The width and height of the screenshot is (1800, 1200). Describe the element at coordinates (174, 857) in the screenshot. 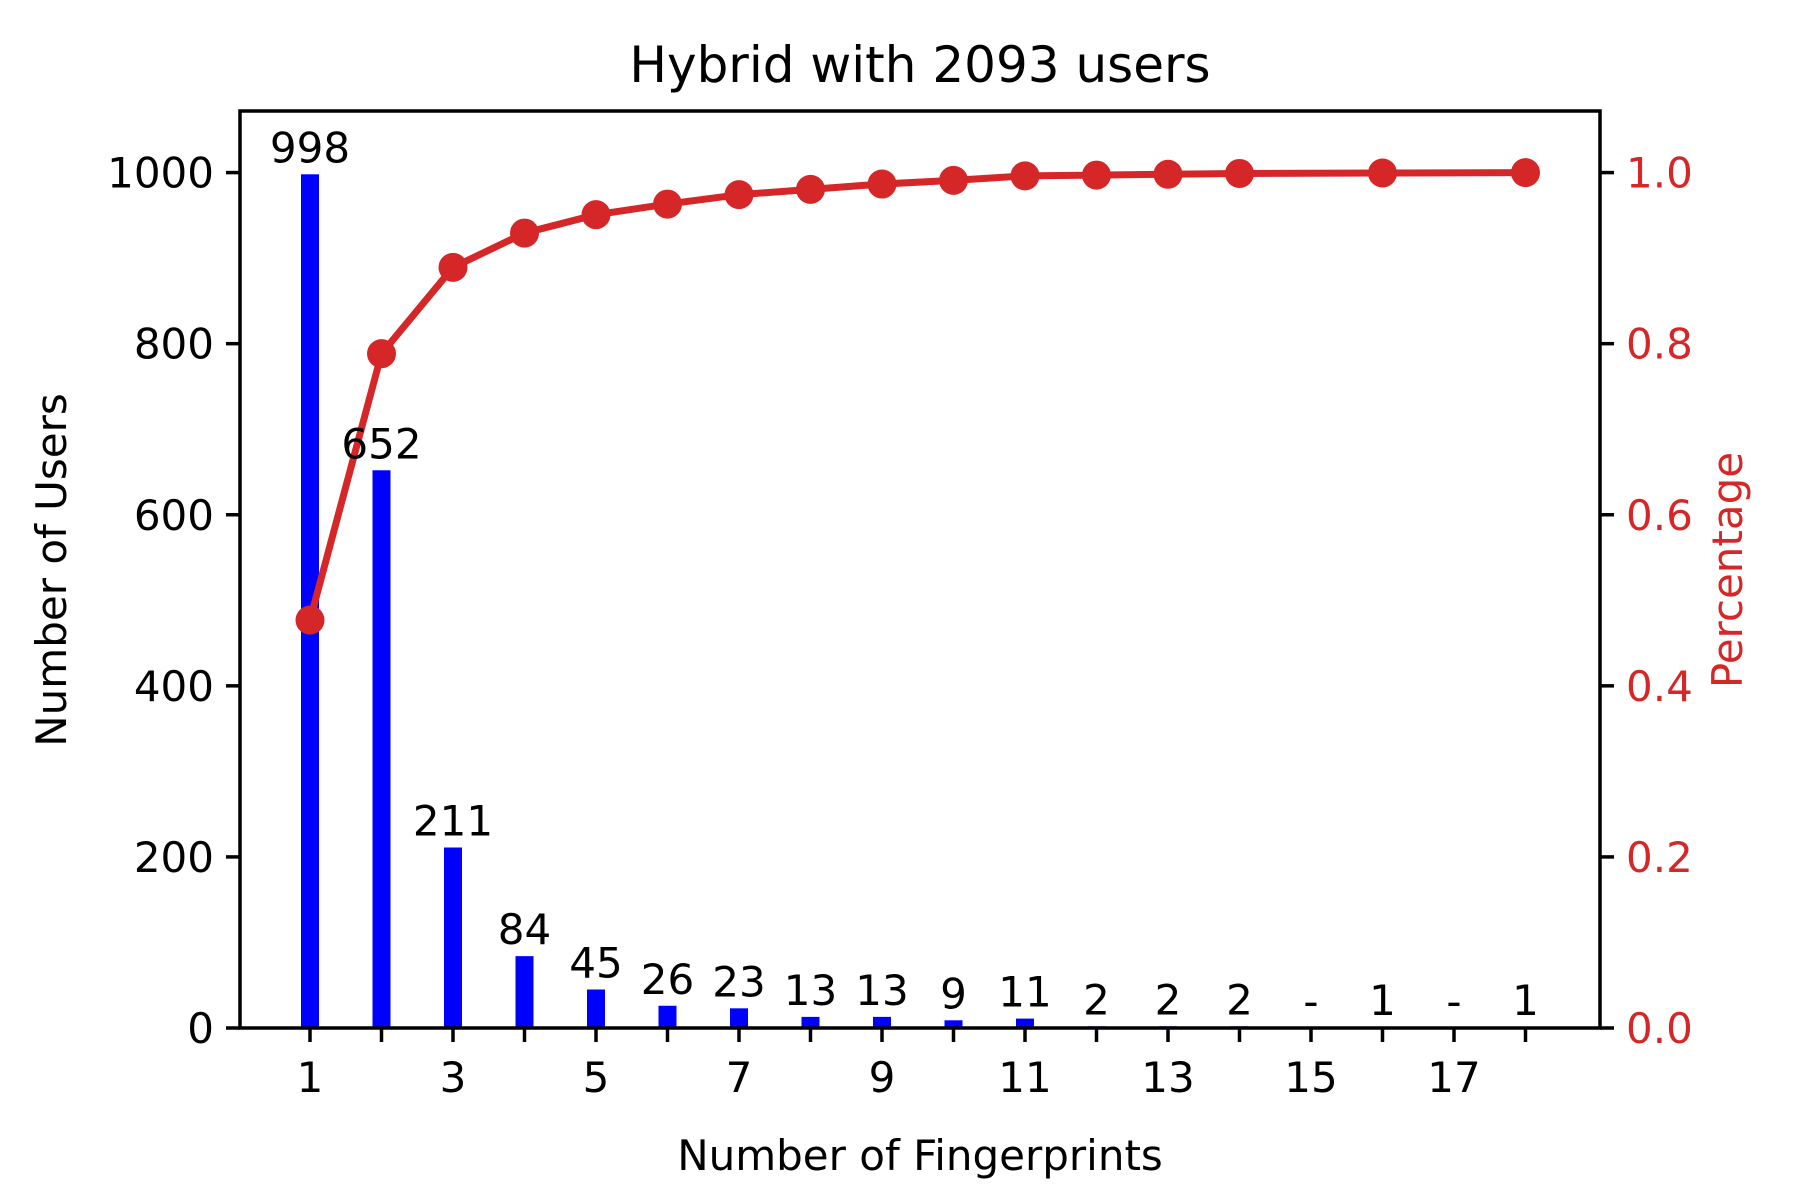

I see `y-tick-label-left: 200` at that location.